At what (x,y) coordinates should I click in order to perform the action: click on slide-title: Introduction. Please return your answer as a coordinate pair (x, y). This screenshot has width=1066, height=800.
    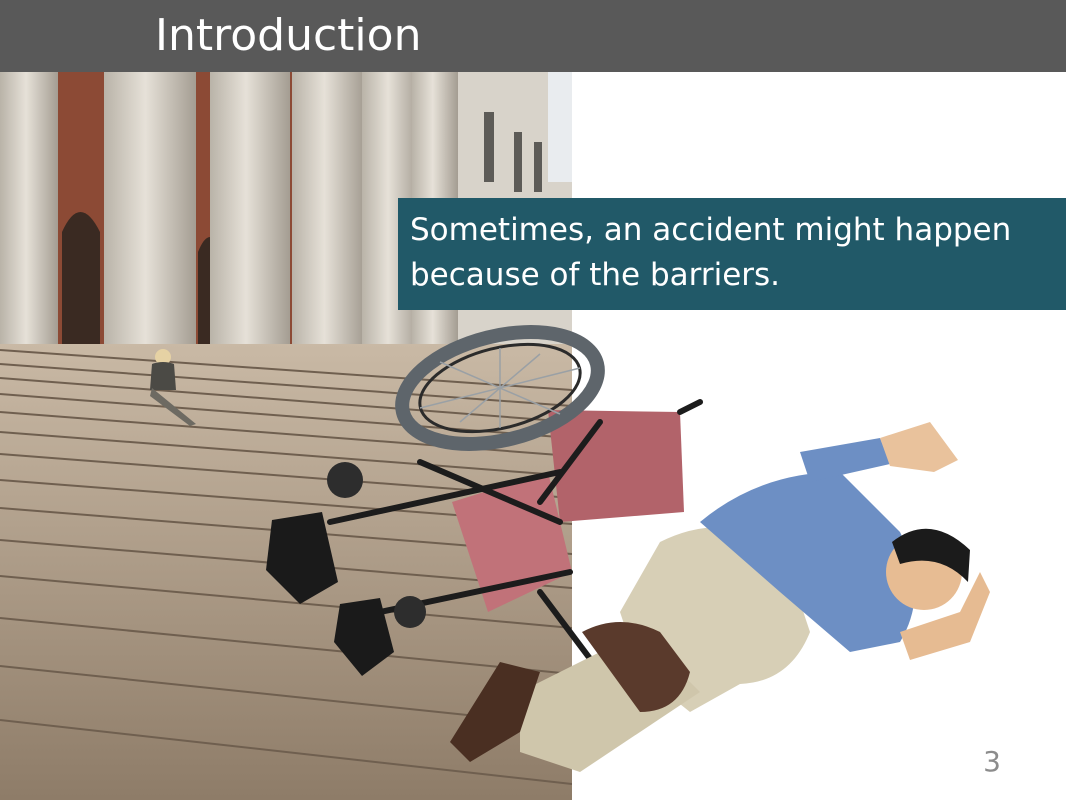
    Looking at the image, I should click on (288, 35).